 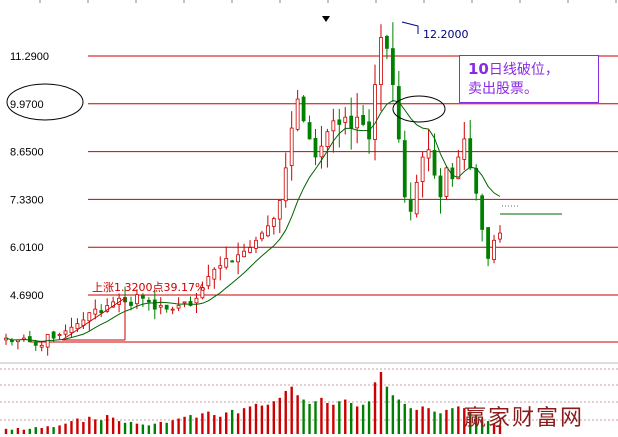 What do you see at coordinates (27, 248) in the screenshot?
I see `y-tick-label: 6.0100` at bounding box center [27, 248].